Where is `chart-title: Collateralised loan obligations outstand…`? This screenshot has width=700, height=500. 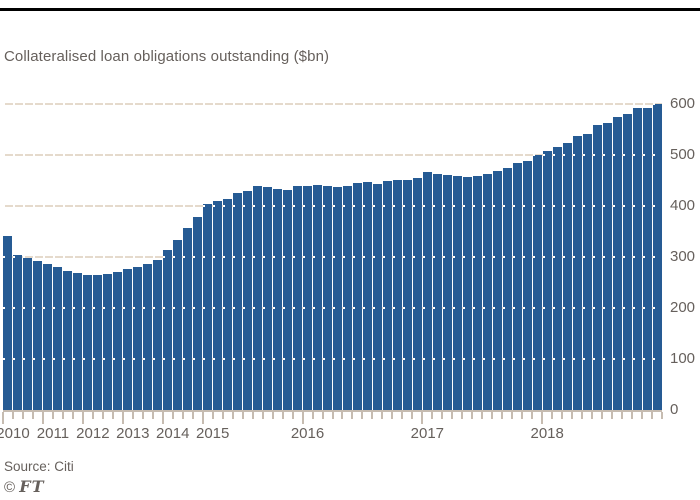 chart-title: Collateralised loan obligations outstand… is located at coordinates (167, 56).